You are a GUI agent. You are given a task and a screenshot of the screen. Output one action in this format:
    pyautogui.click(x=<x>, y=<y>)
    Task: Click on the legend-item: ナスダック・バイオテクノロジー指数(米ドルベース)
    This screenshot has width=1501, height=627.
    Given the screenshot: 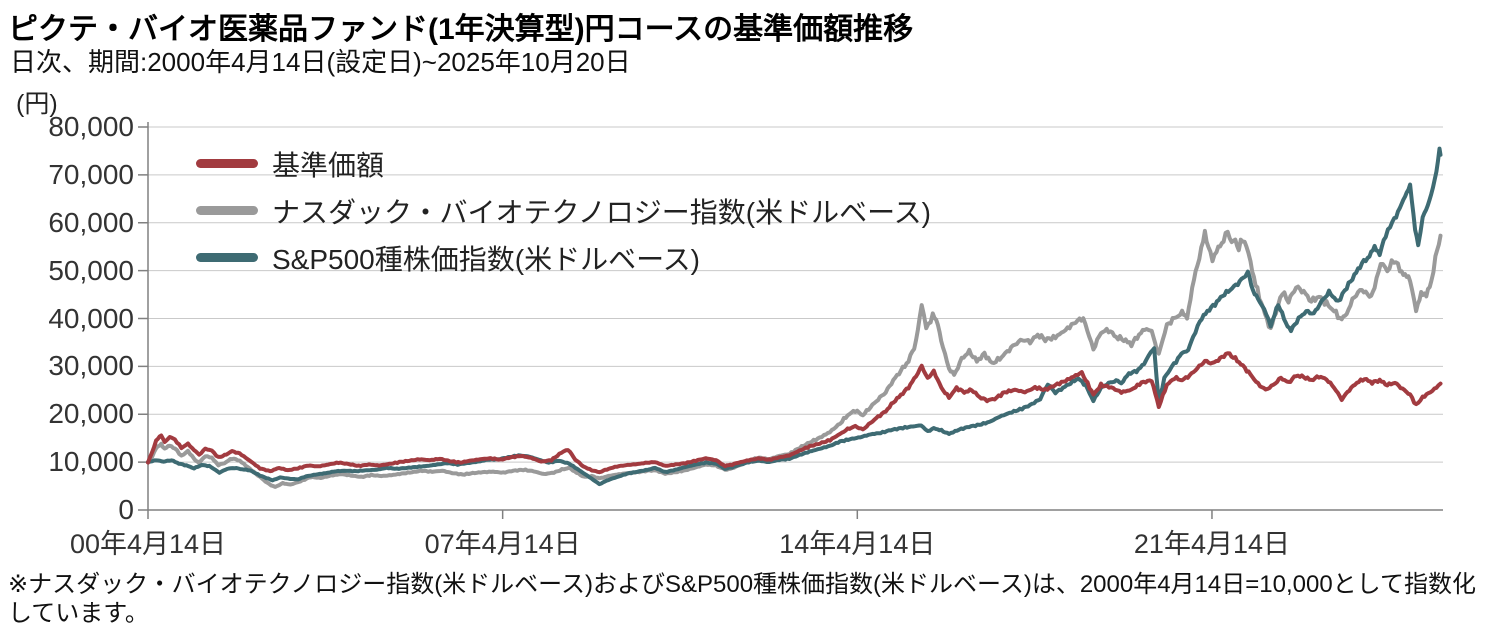 What is the action you would take?
    pyautogui.click(x=563, y=210)
    